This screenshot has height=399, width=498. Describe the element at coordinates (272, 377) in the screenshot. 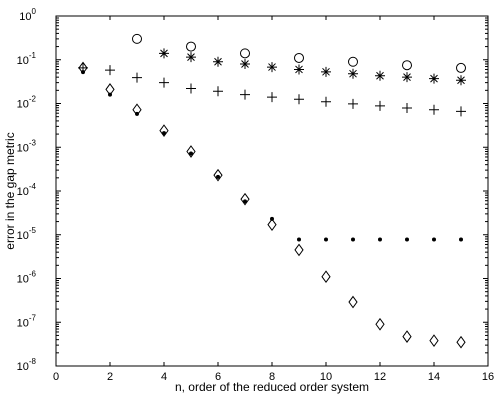

I see `x-tick-label: 8` at that location.